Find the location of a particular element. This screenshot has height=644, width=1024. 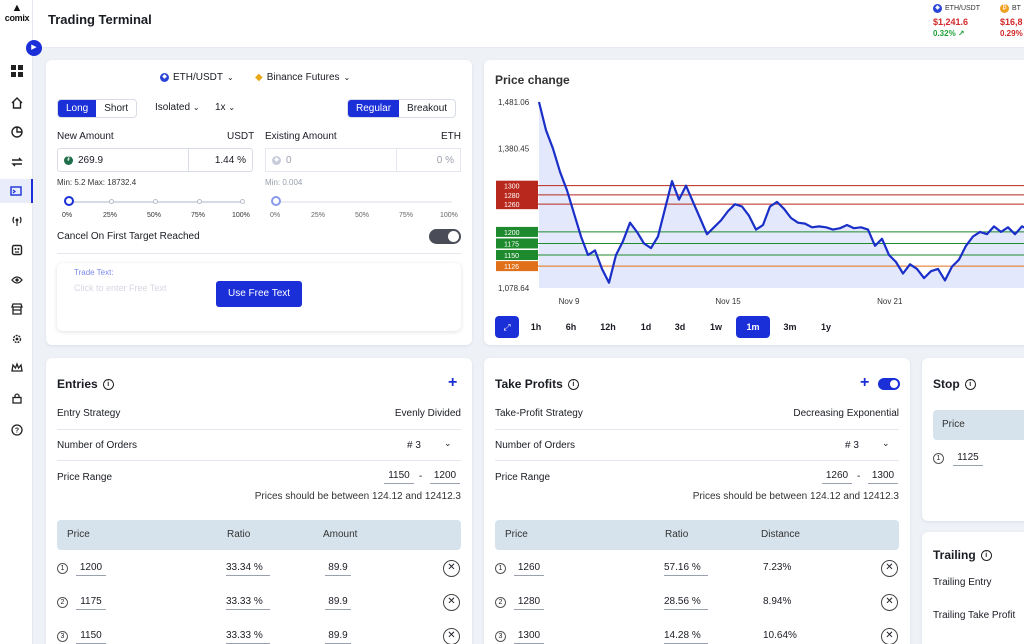

tp-orders-value: # 3 is located at coordinates (852, 445).